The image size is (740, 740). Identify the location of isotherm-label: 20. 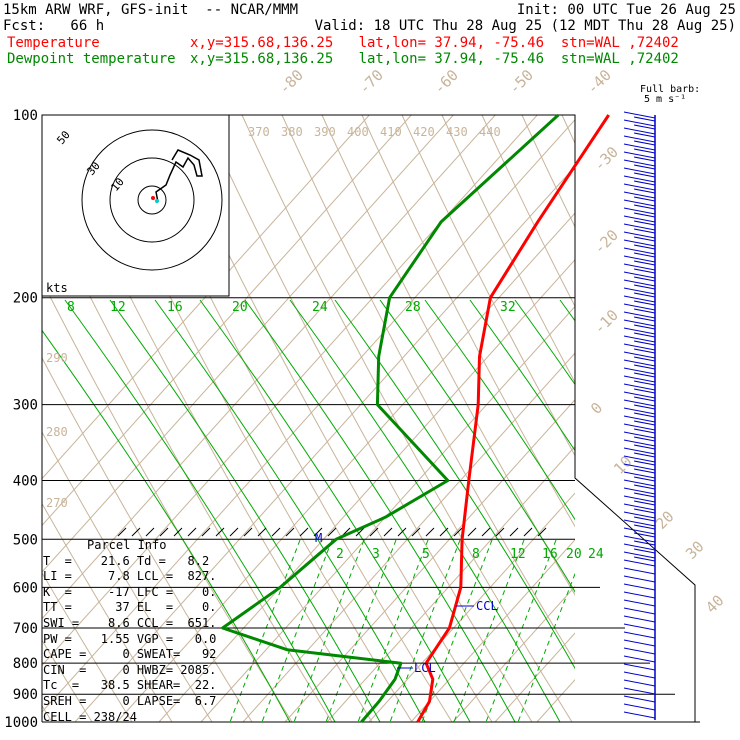
(665, 520).